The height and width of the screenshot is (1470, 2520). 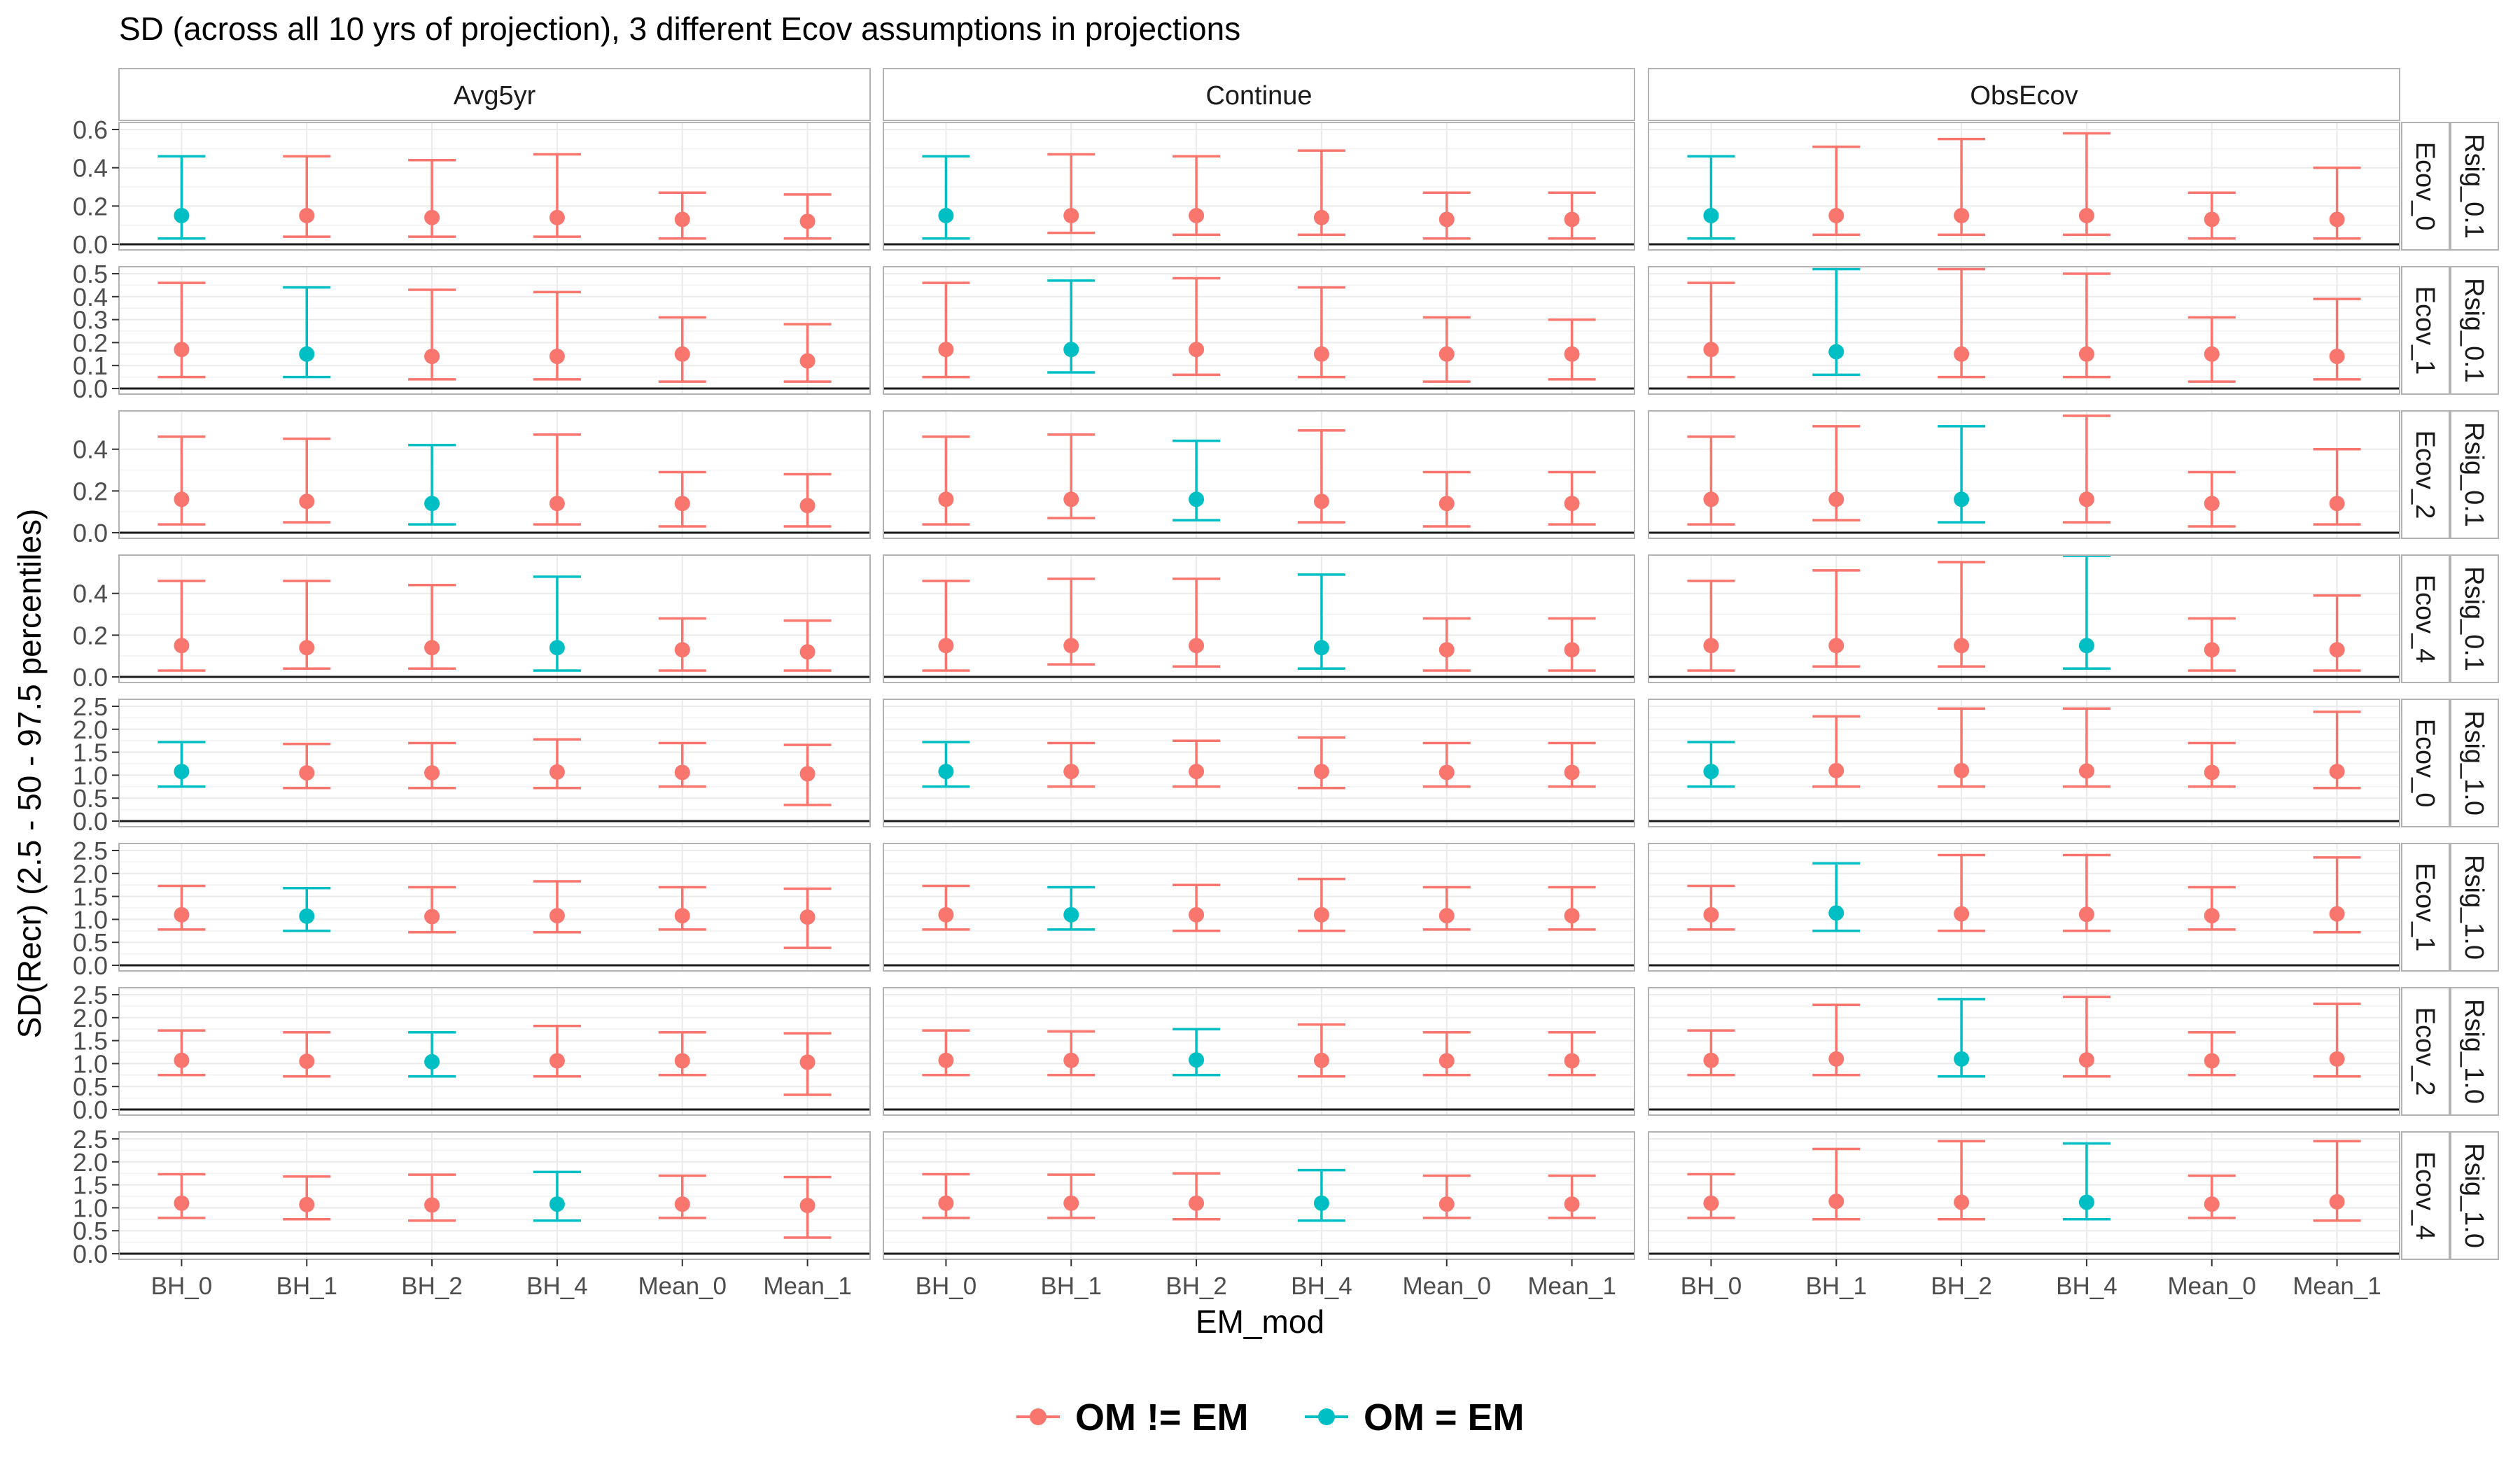 What do you see at coordinates (2473, 1195) in the screenshot?
I see `row-strip-label: Rsig_1.0` at bounding box center [2473, 1195].